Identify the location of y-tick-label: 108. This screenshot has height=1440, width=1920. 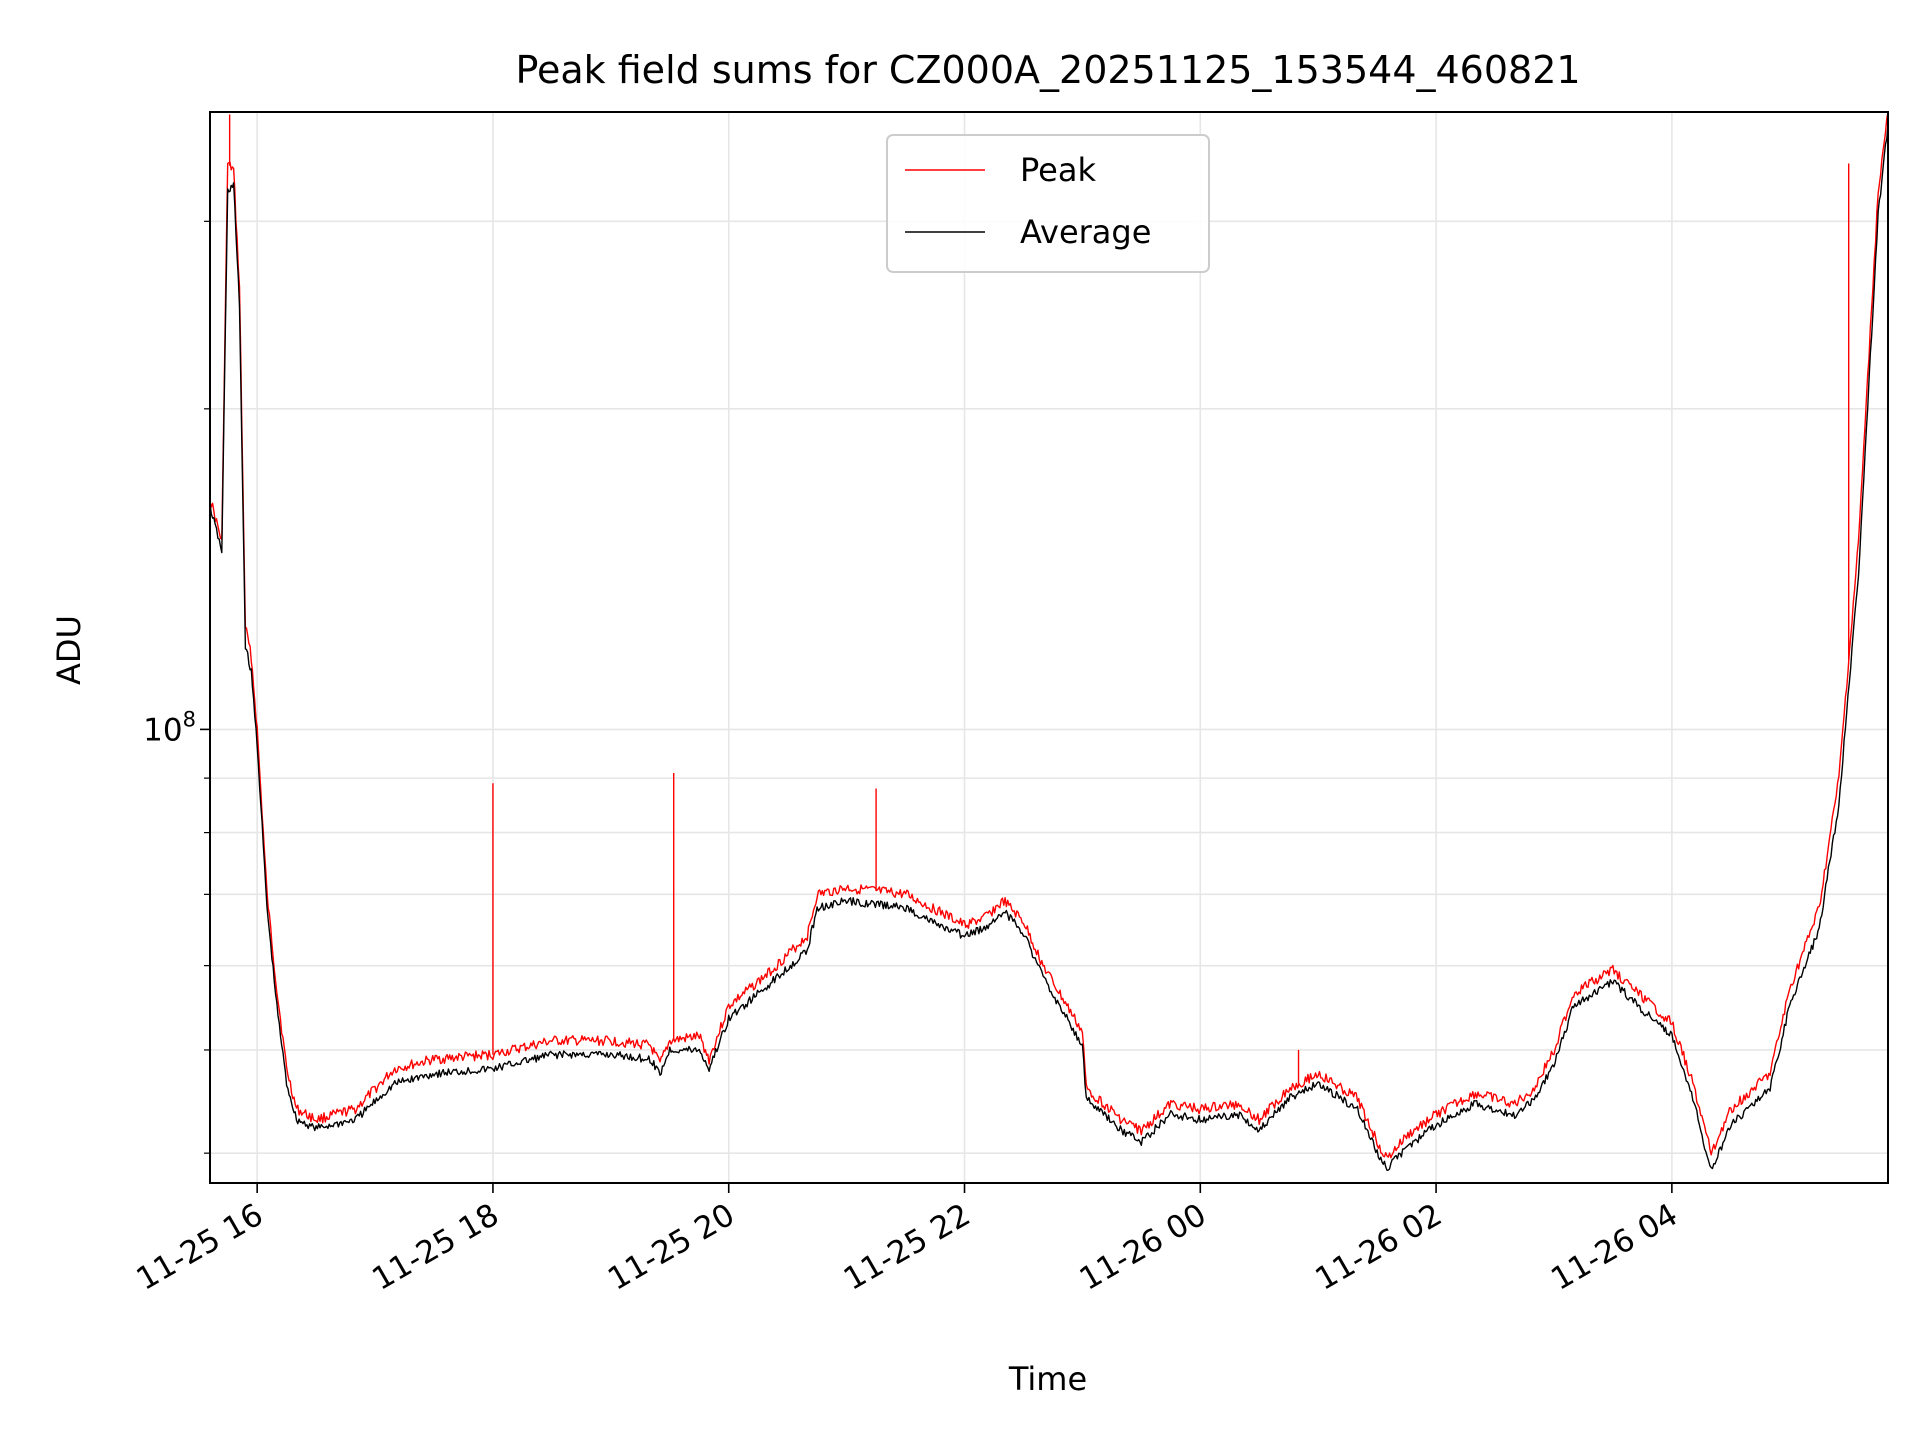
(169, 727).